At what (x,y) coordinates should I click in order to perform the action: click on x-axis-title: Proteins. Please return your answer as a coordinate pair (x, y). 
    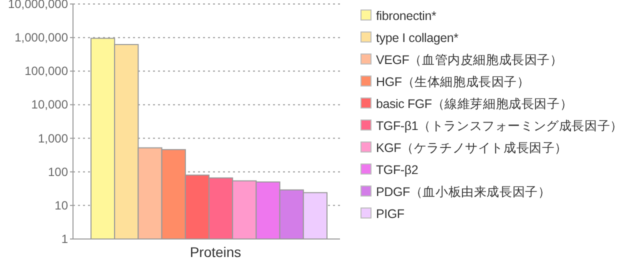
    Looking at the image, I should click on (216, 252).